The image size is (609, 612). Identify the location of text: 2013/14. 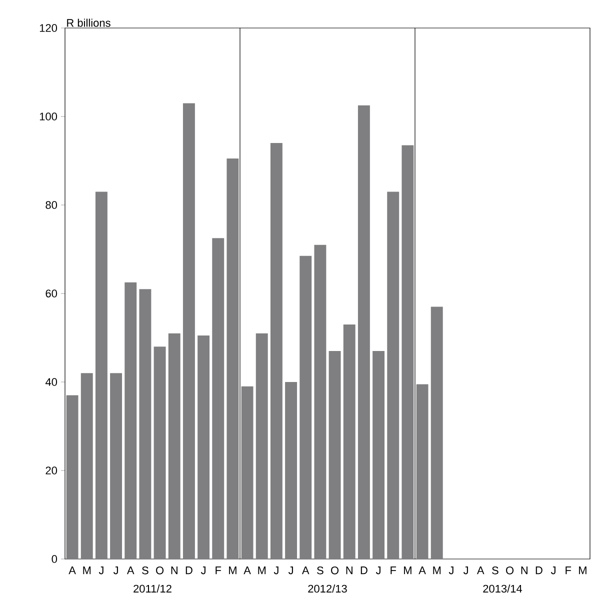
(502, 588).